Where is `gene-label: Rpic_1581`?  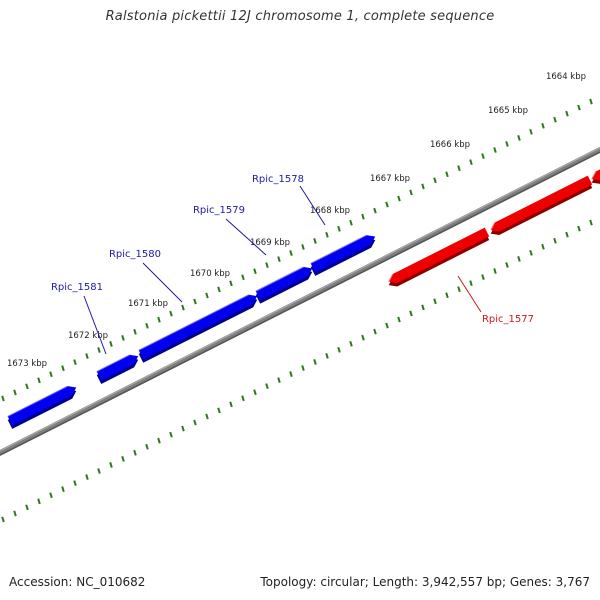 gene-label: Rpic_1581 is located at coordinates (77, 287).